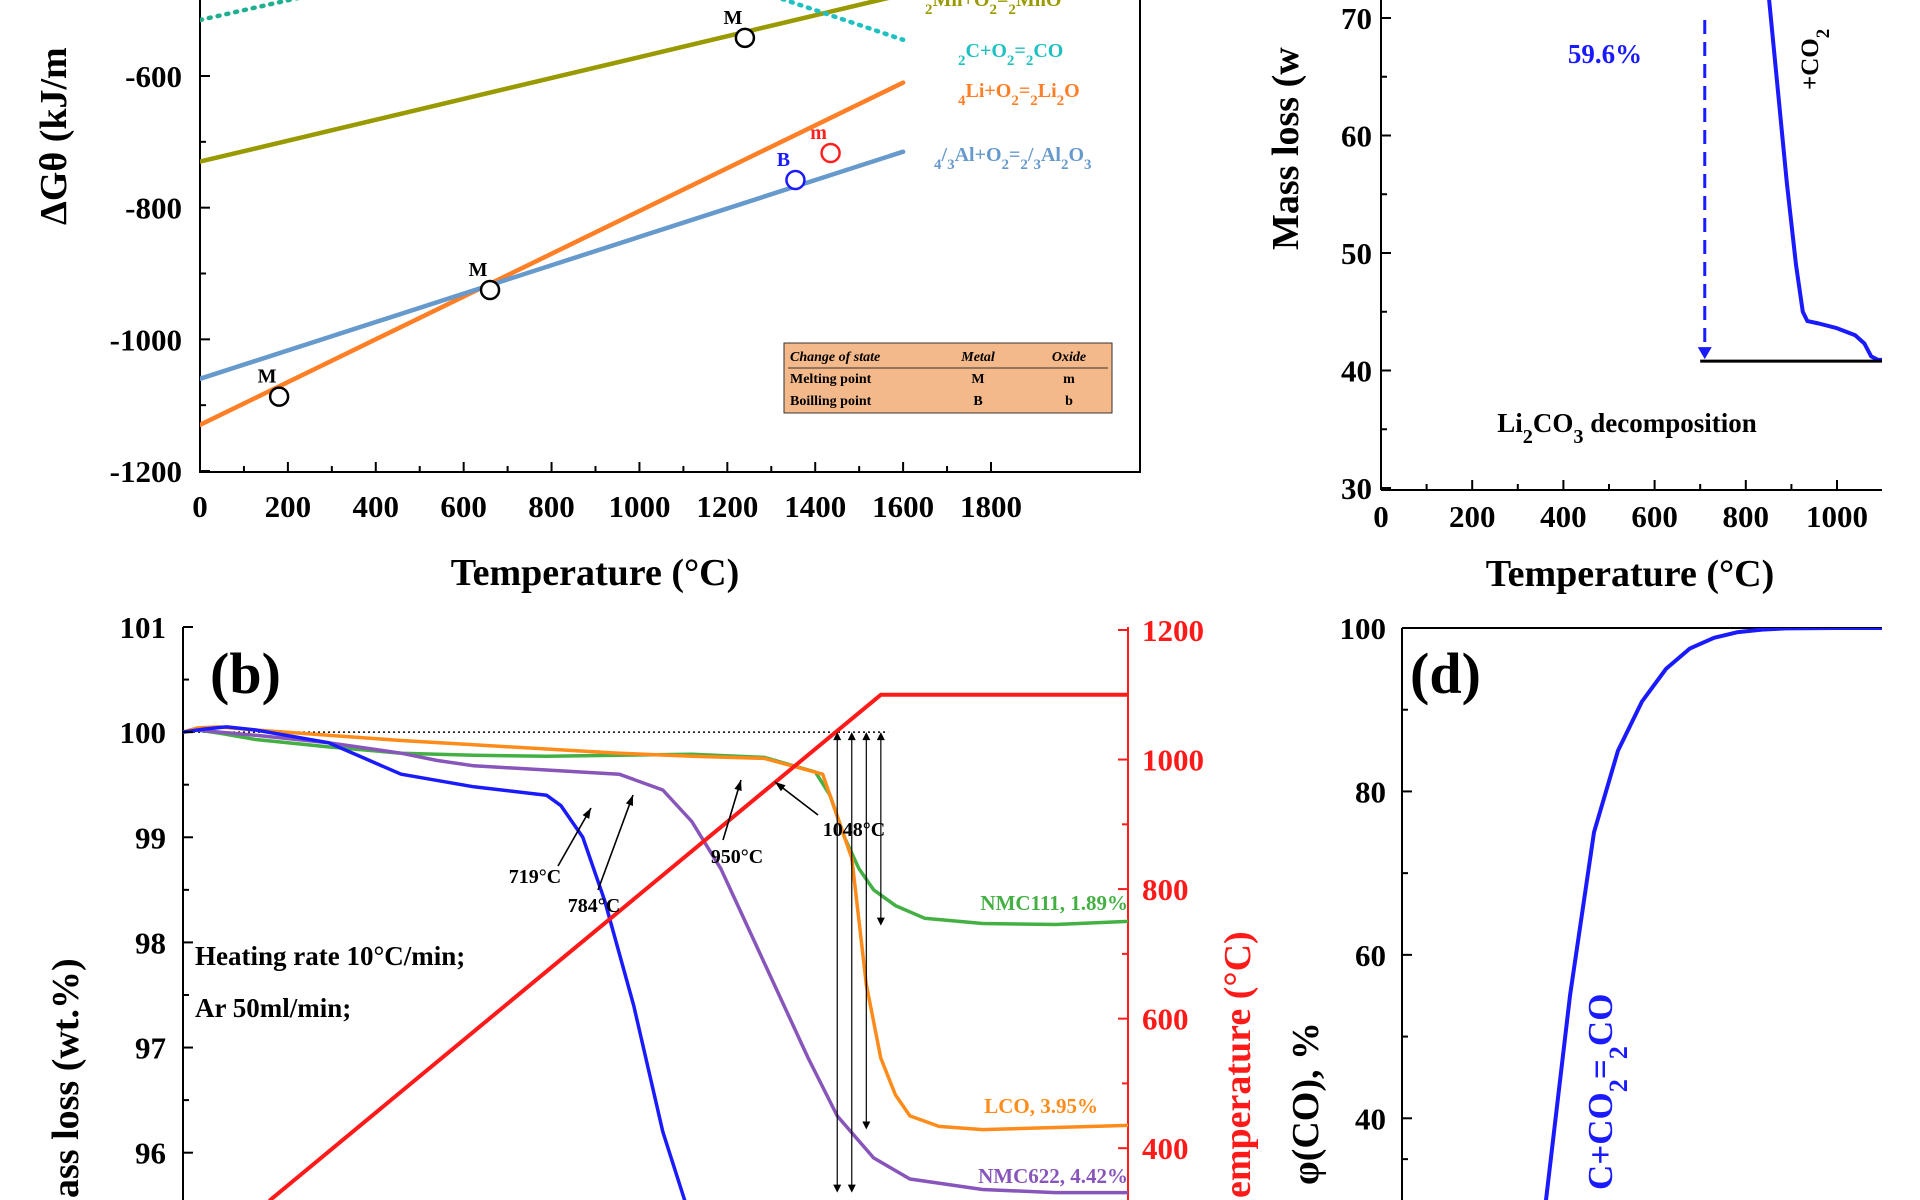 The height and width of the screenshot is (1200, 1920). Describe the element at coordinates (944, 155) in the screenshot. I see `text-span: /` at that location.